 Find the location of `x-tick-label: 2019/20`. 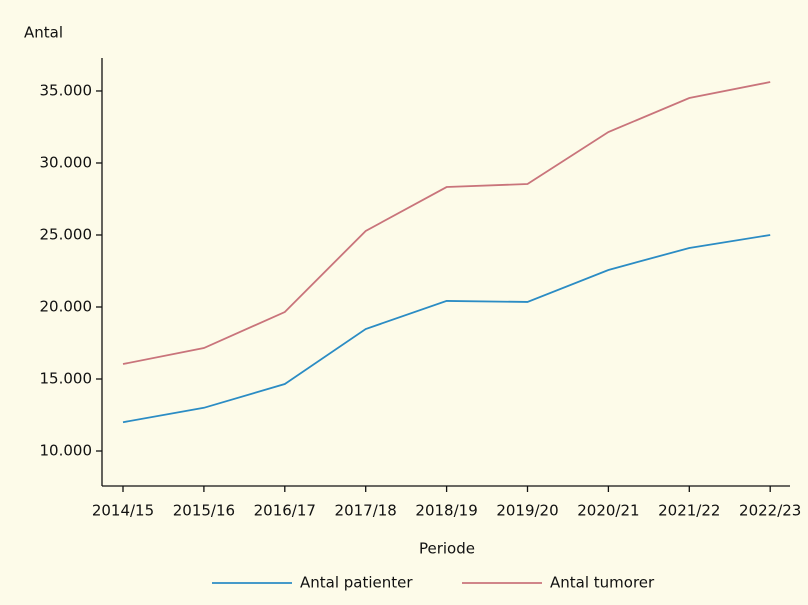

x-tick-label: 2019/20 is located at coordinates (527, 511).